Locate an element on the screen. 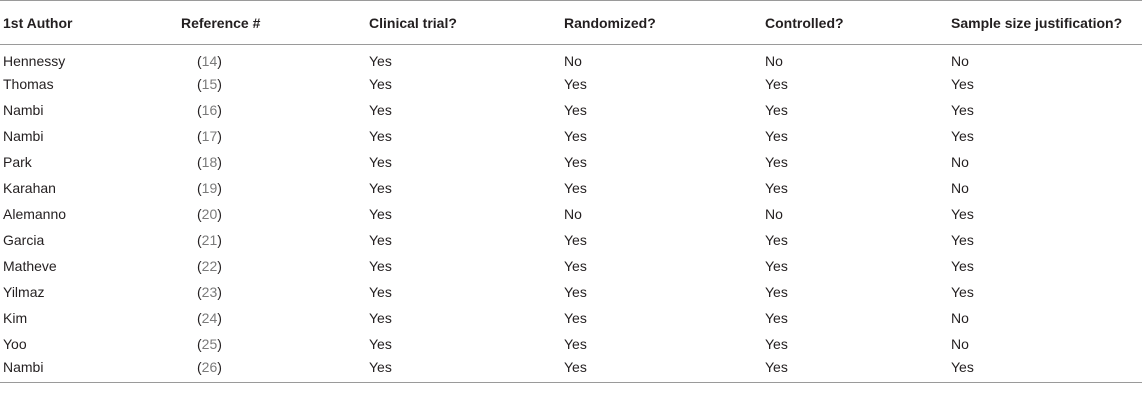 The height and width of the screenshot is (407, 1142). cell-reference: (26) is located at coordinates (272, 369).